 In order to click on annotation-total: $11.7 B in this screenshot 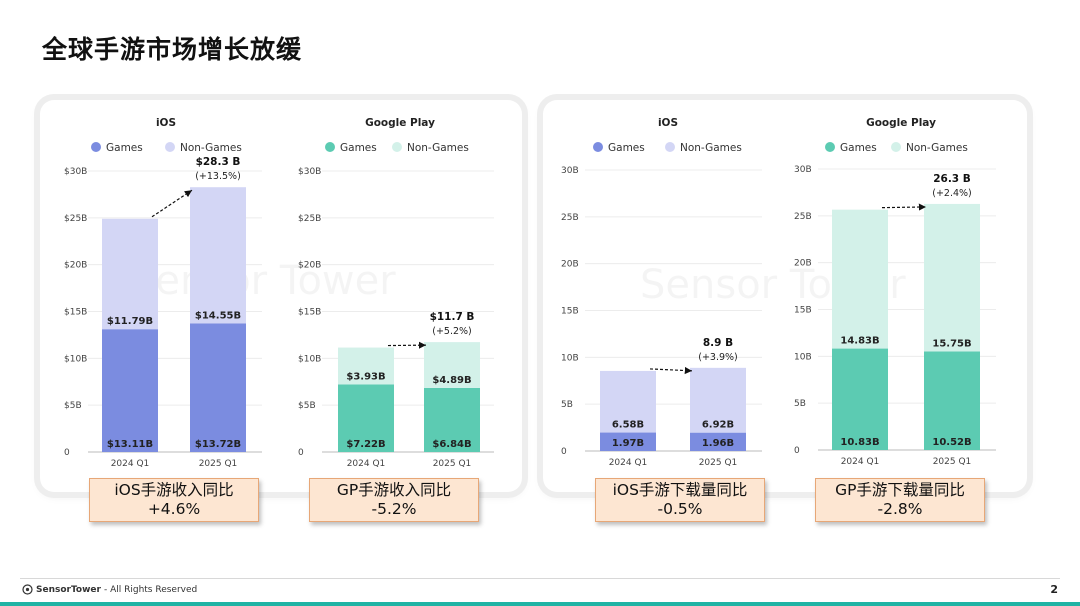, I will do `click(452, 317)`.